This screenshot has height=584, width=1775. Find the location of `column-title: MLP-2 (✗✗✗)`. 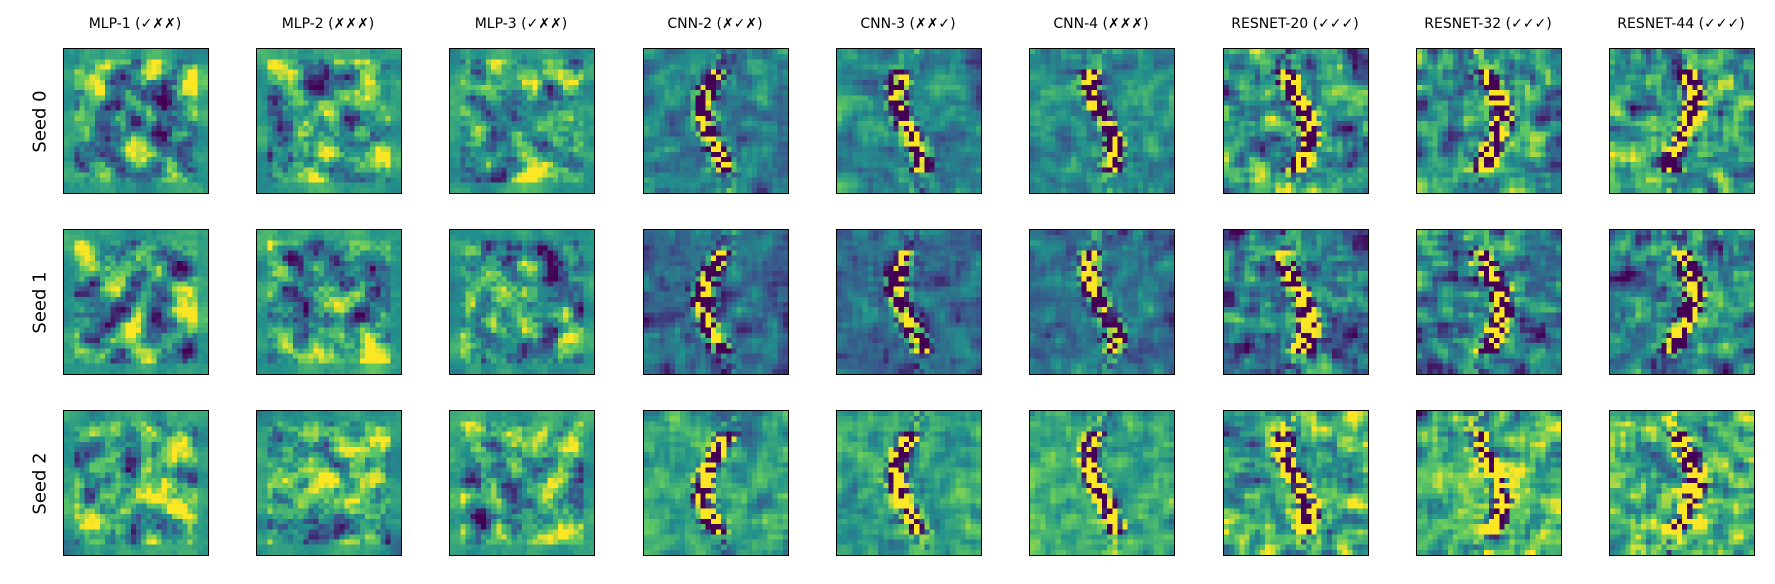

column-title: MLP-2 (✗✗✗) is located at coordinates (328, 24).